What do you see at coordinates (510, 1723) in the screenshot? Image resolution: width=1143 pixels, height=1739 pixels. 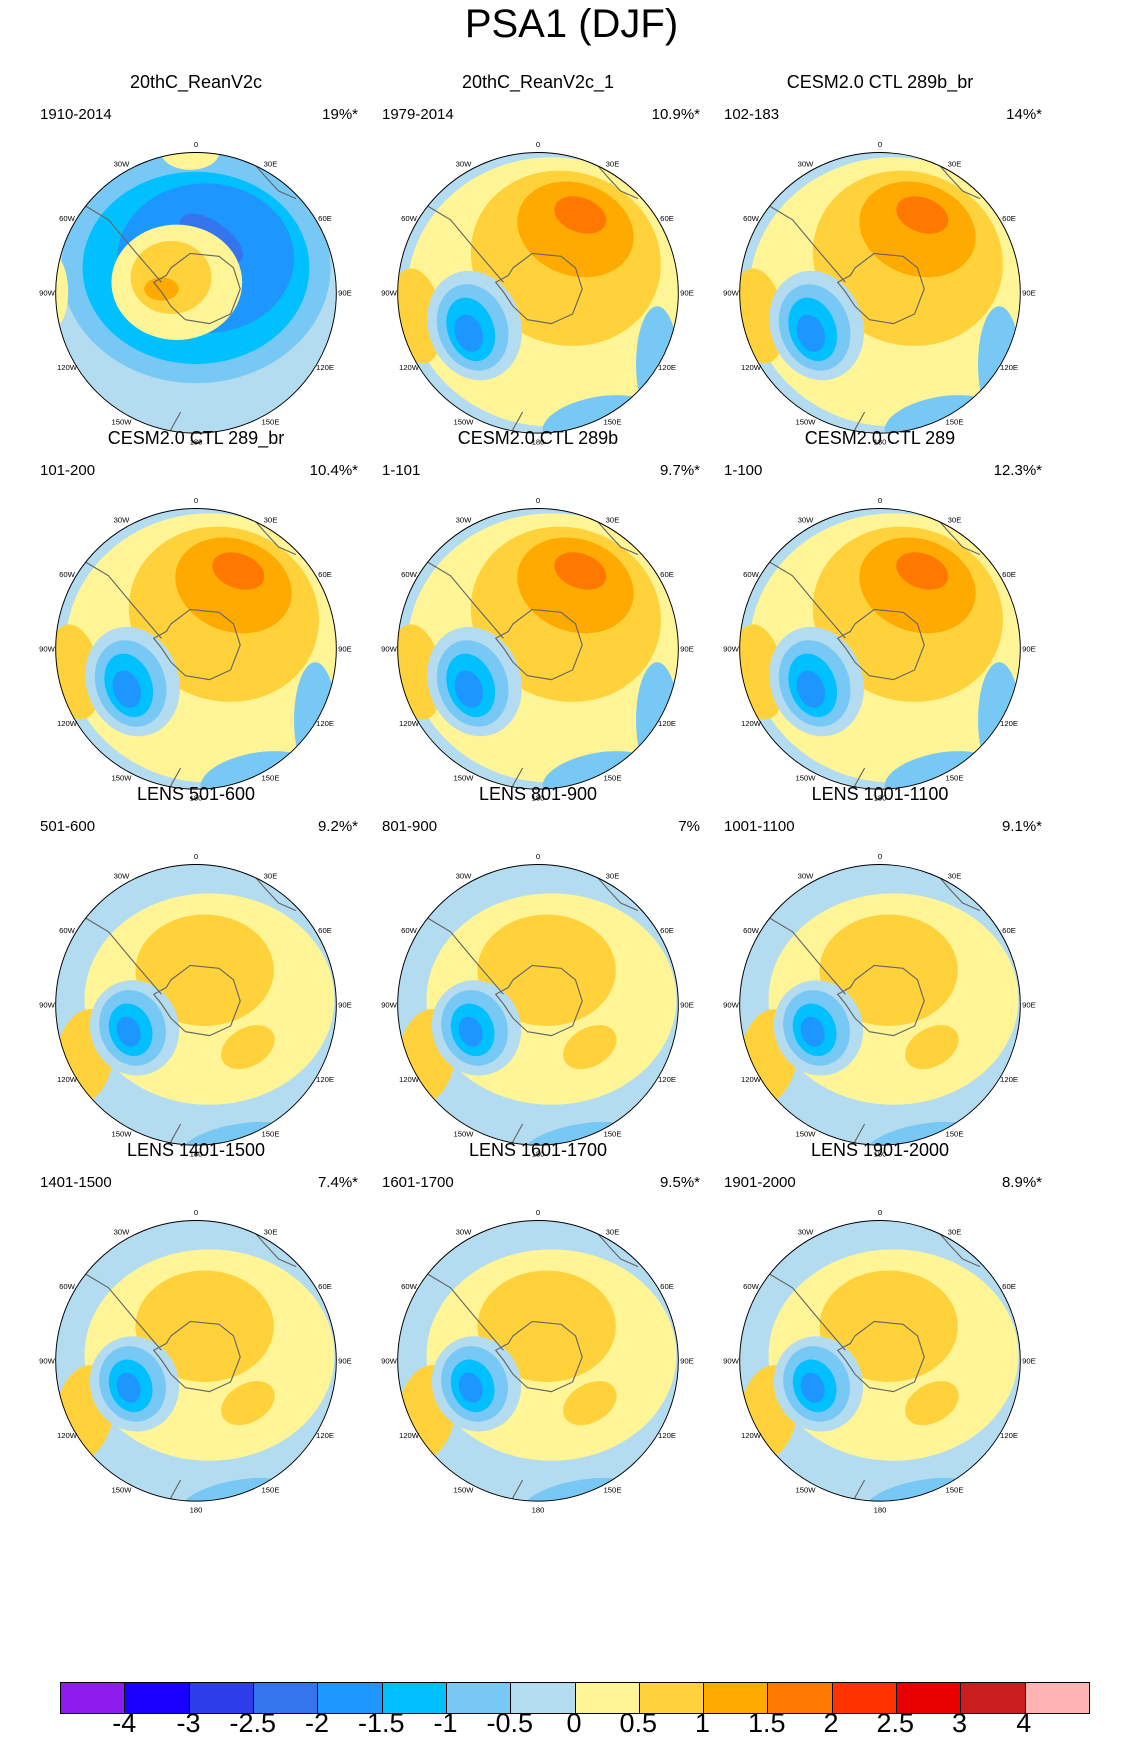 I see `colorbar-tick-label: -0.5` at bounding box center [510, 1723].